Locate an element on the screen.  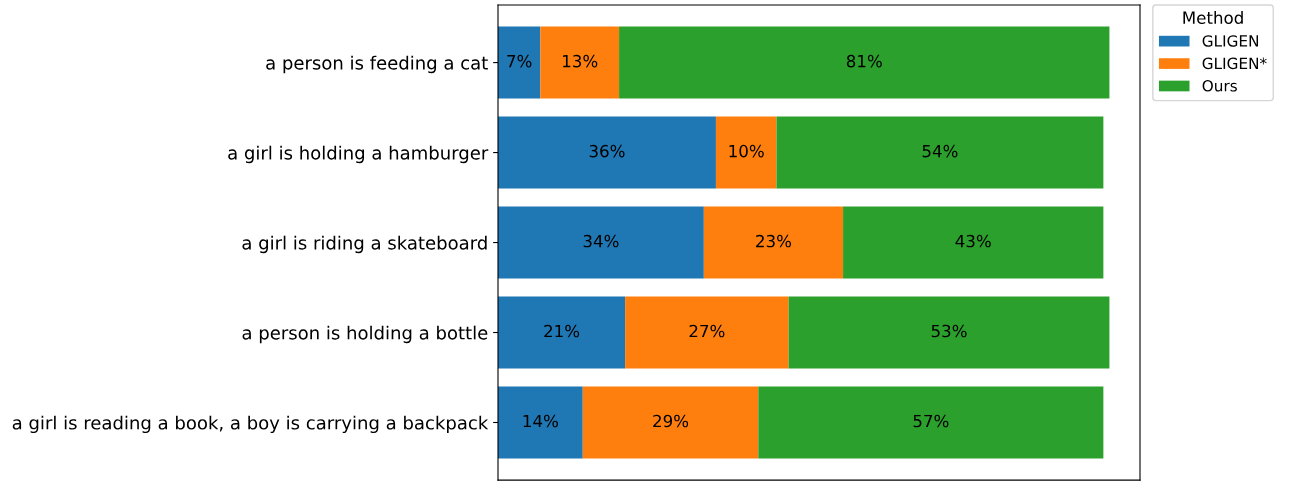
data-label: 27% is located at coordinates (707, 331).